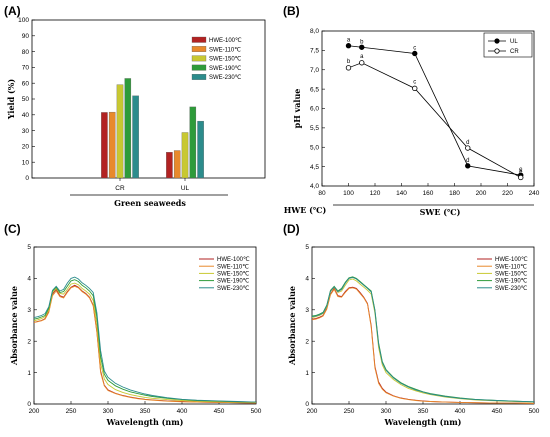 This screenshot has width=550, height=437. What do you see at coordinates (322, 193) in the screenshot?
I see `x-tick-label: 80` at bounding box center [322, 193].